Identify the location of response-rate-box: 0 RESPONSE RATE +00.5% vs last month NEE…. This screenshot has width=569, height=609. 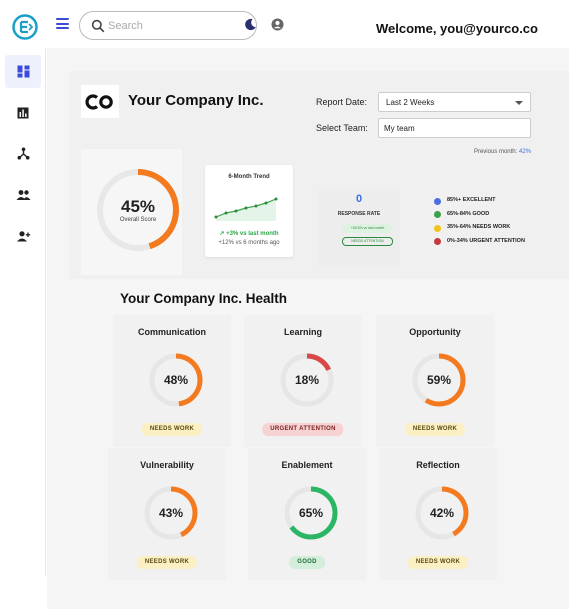
(359, 228).